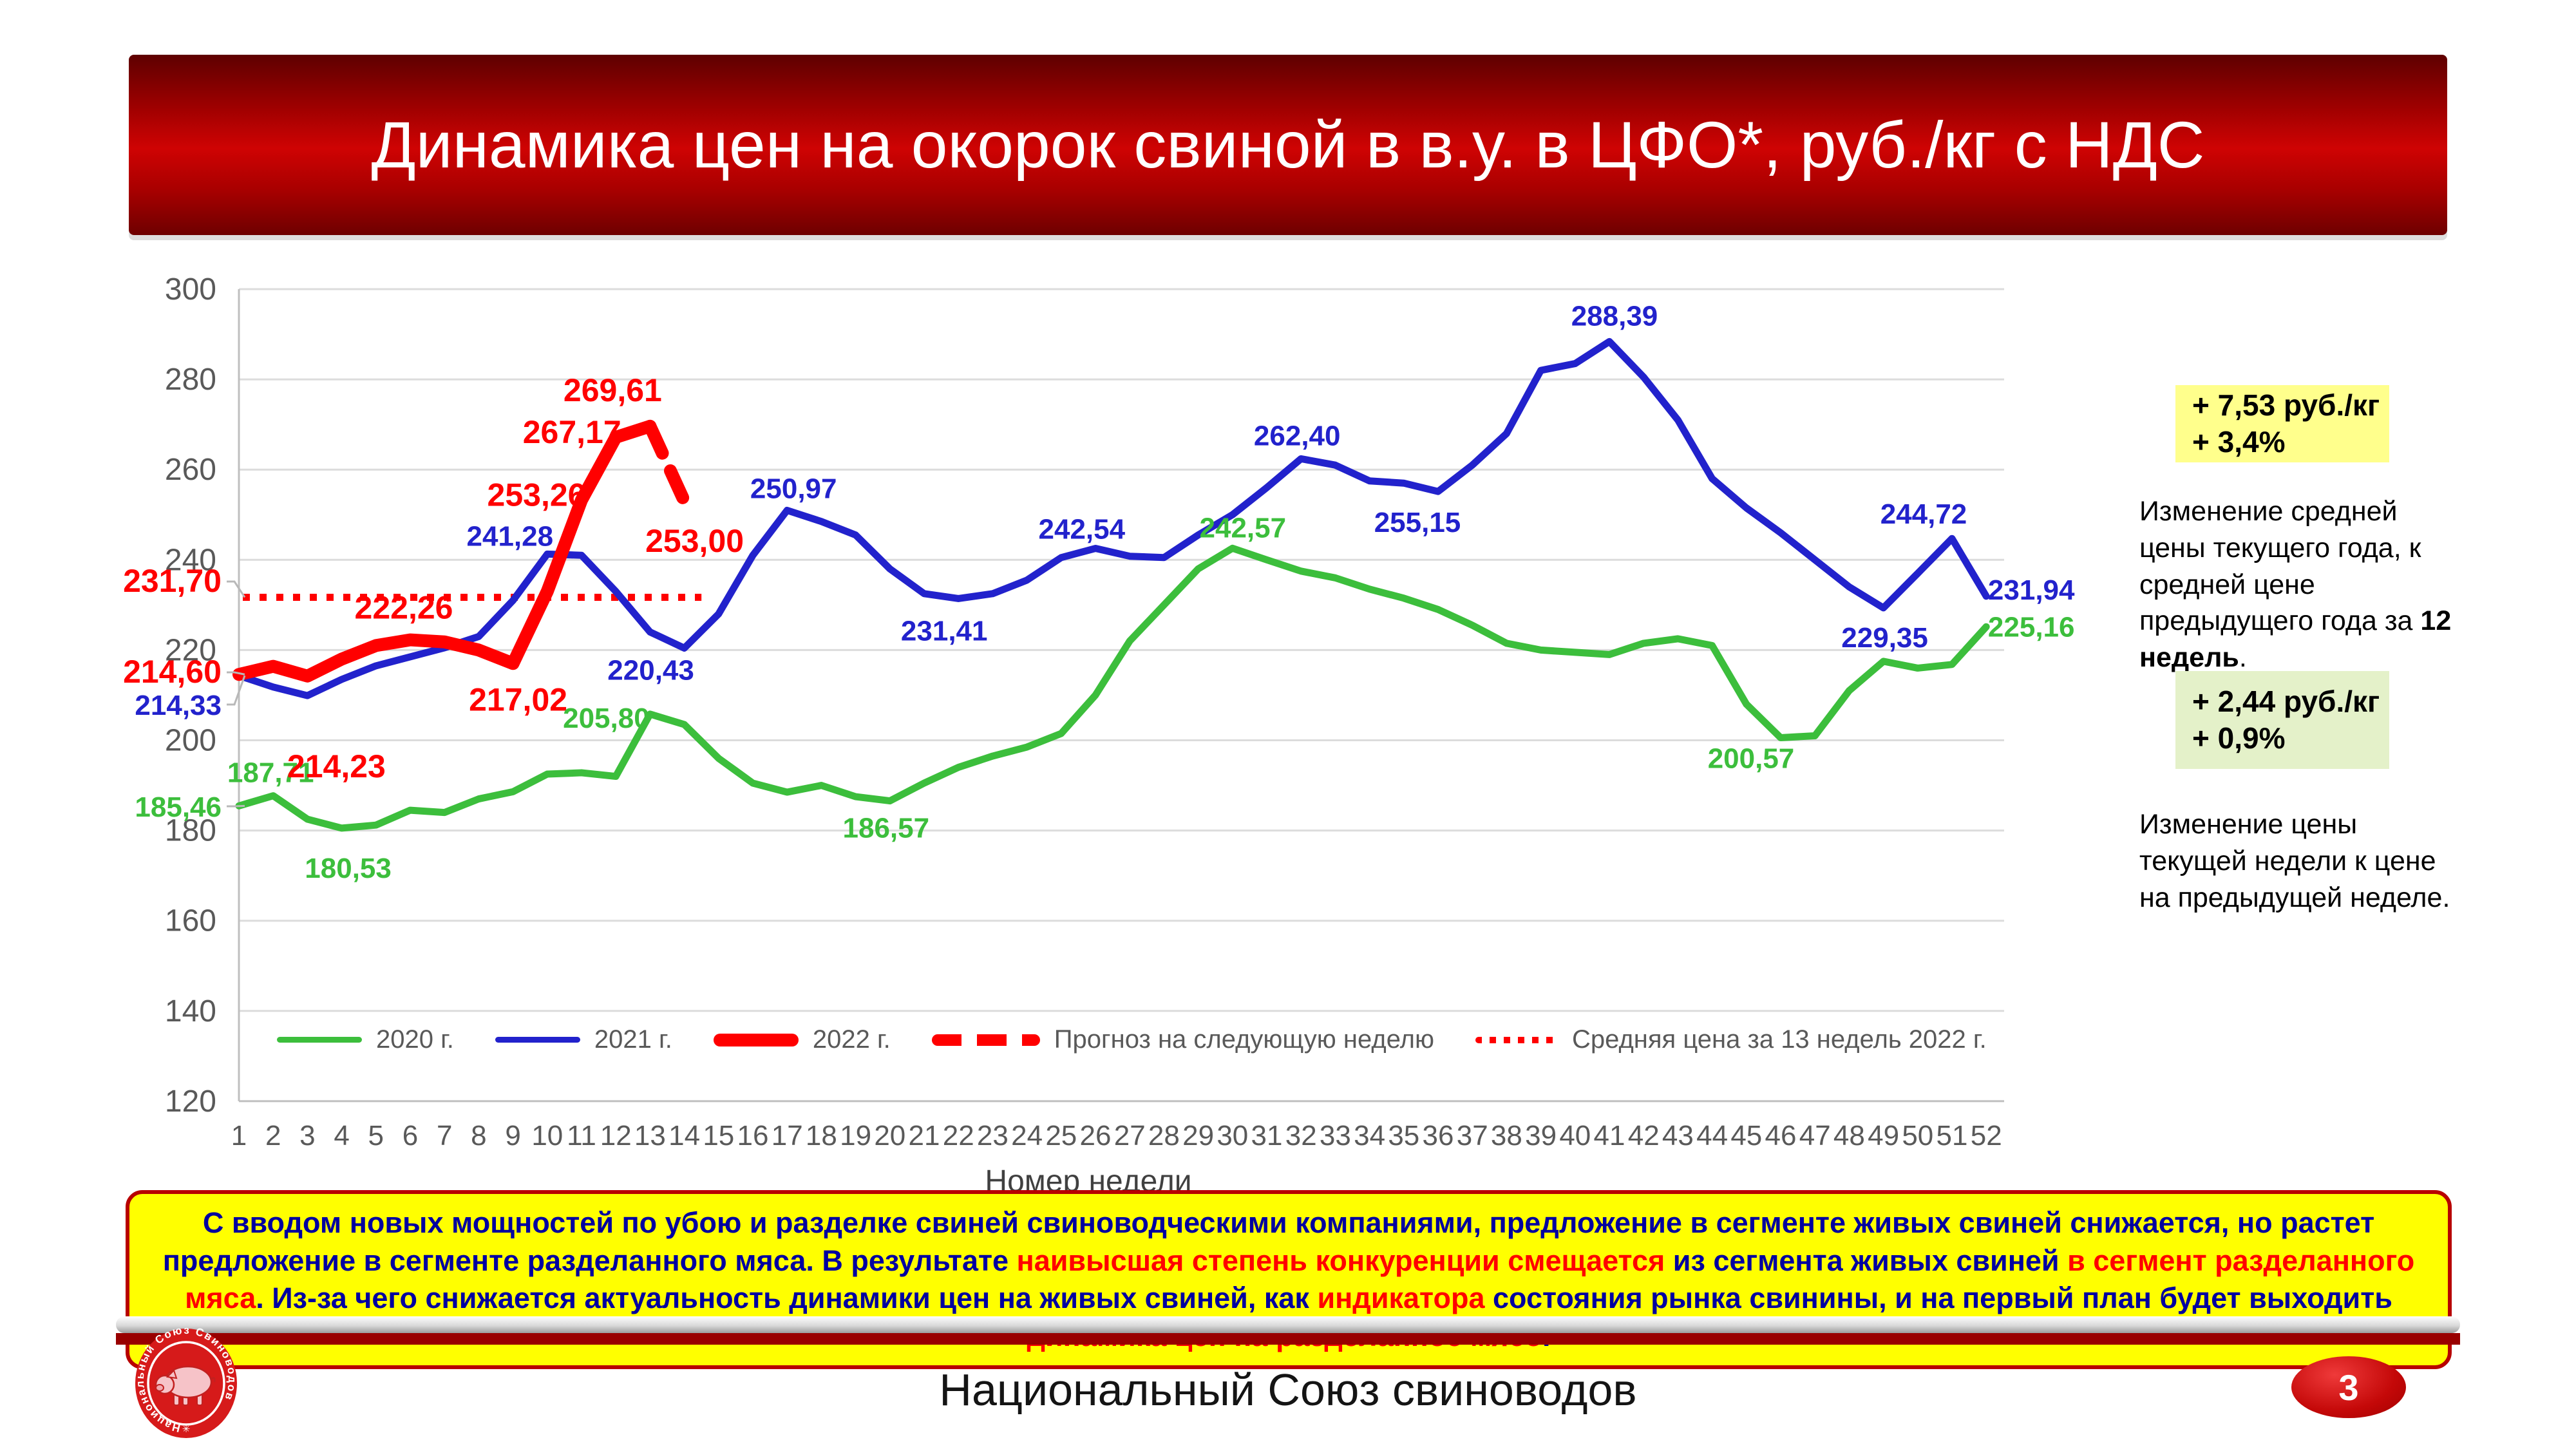  What do you see at coordinates (1244, 1039) in the screenshot?
I see `legend-label-forecast: Прогноз на следующую неделю` at bounding box center [1244, 1039].